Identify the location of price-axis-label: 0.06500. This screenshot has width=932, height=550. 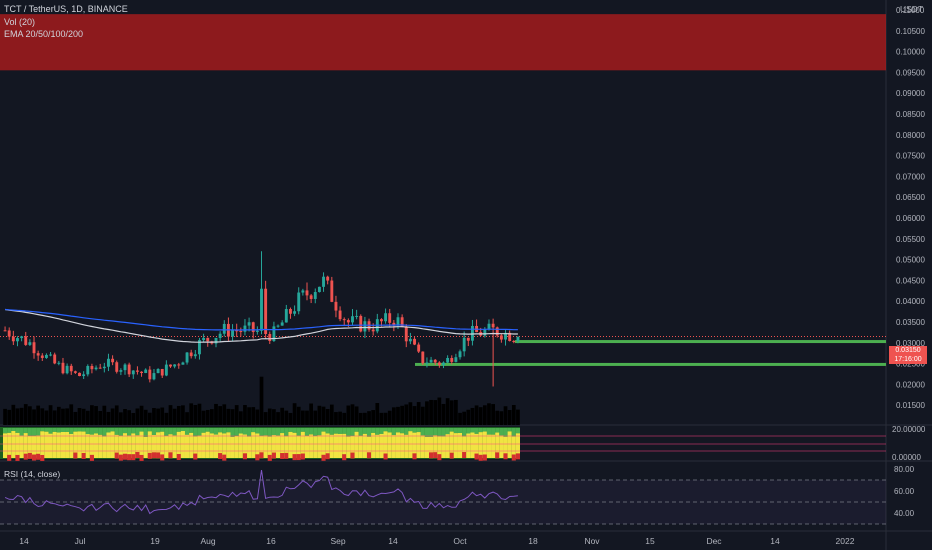
(910, 197).